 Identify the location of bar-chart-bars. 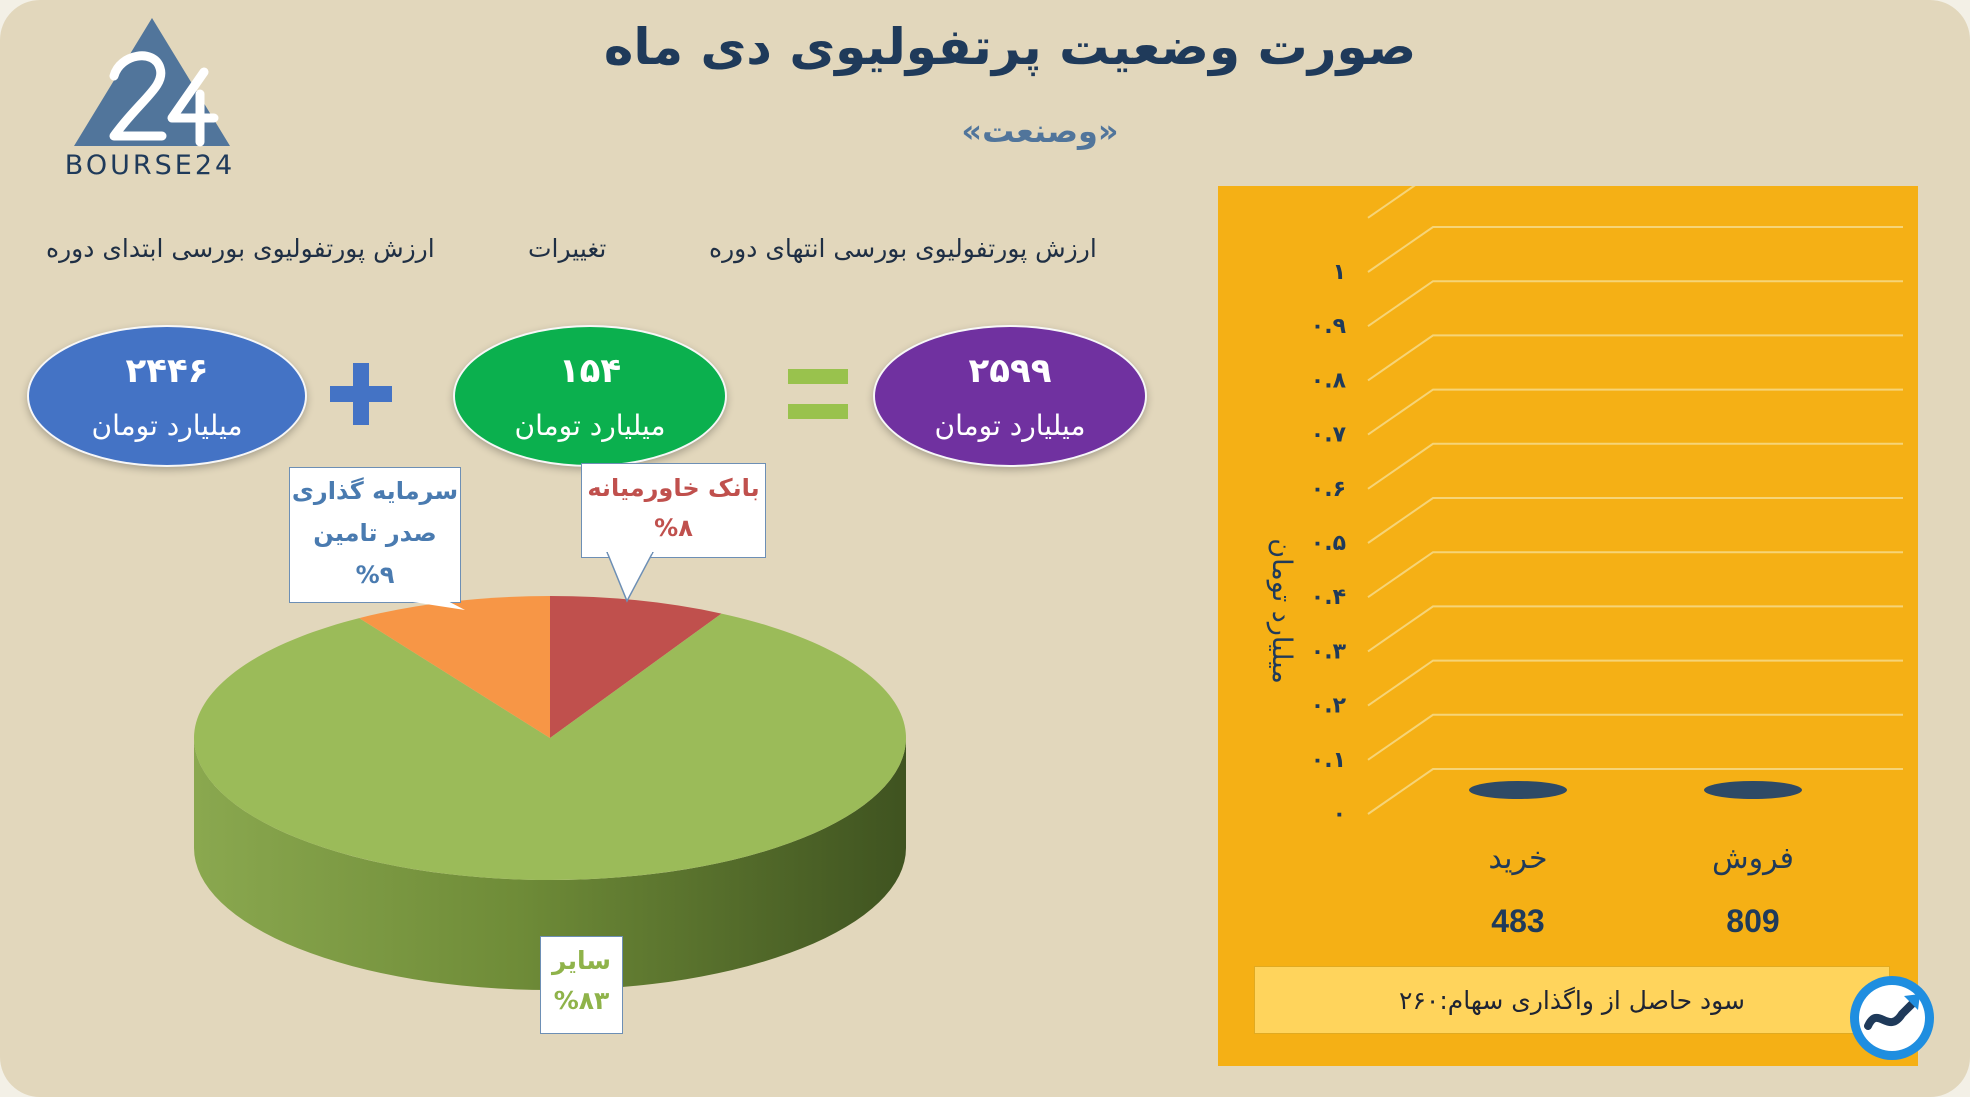
(1635, 790).